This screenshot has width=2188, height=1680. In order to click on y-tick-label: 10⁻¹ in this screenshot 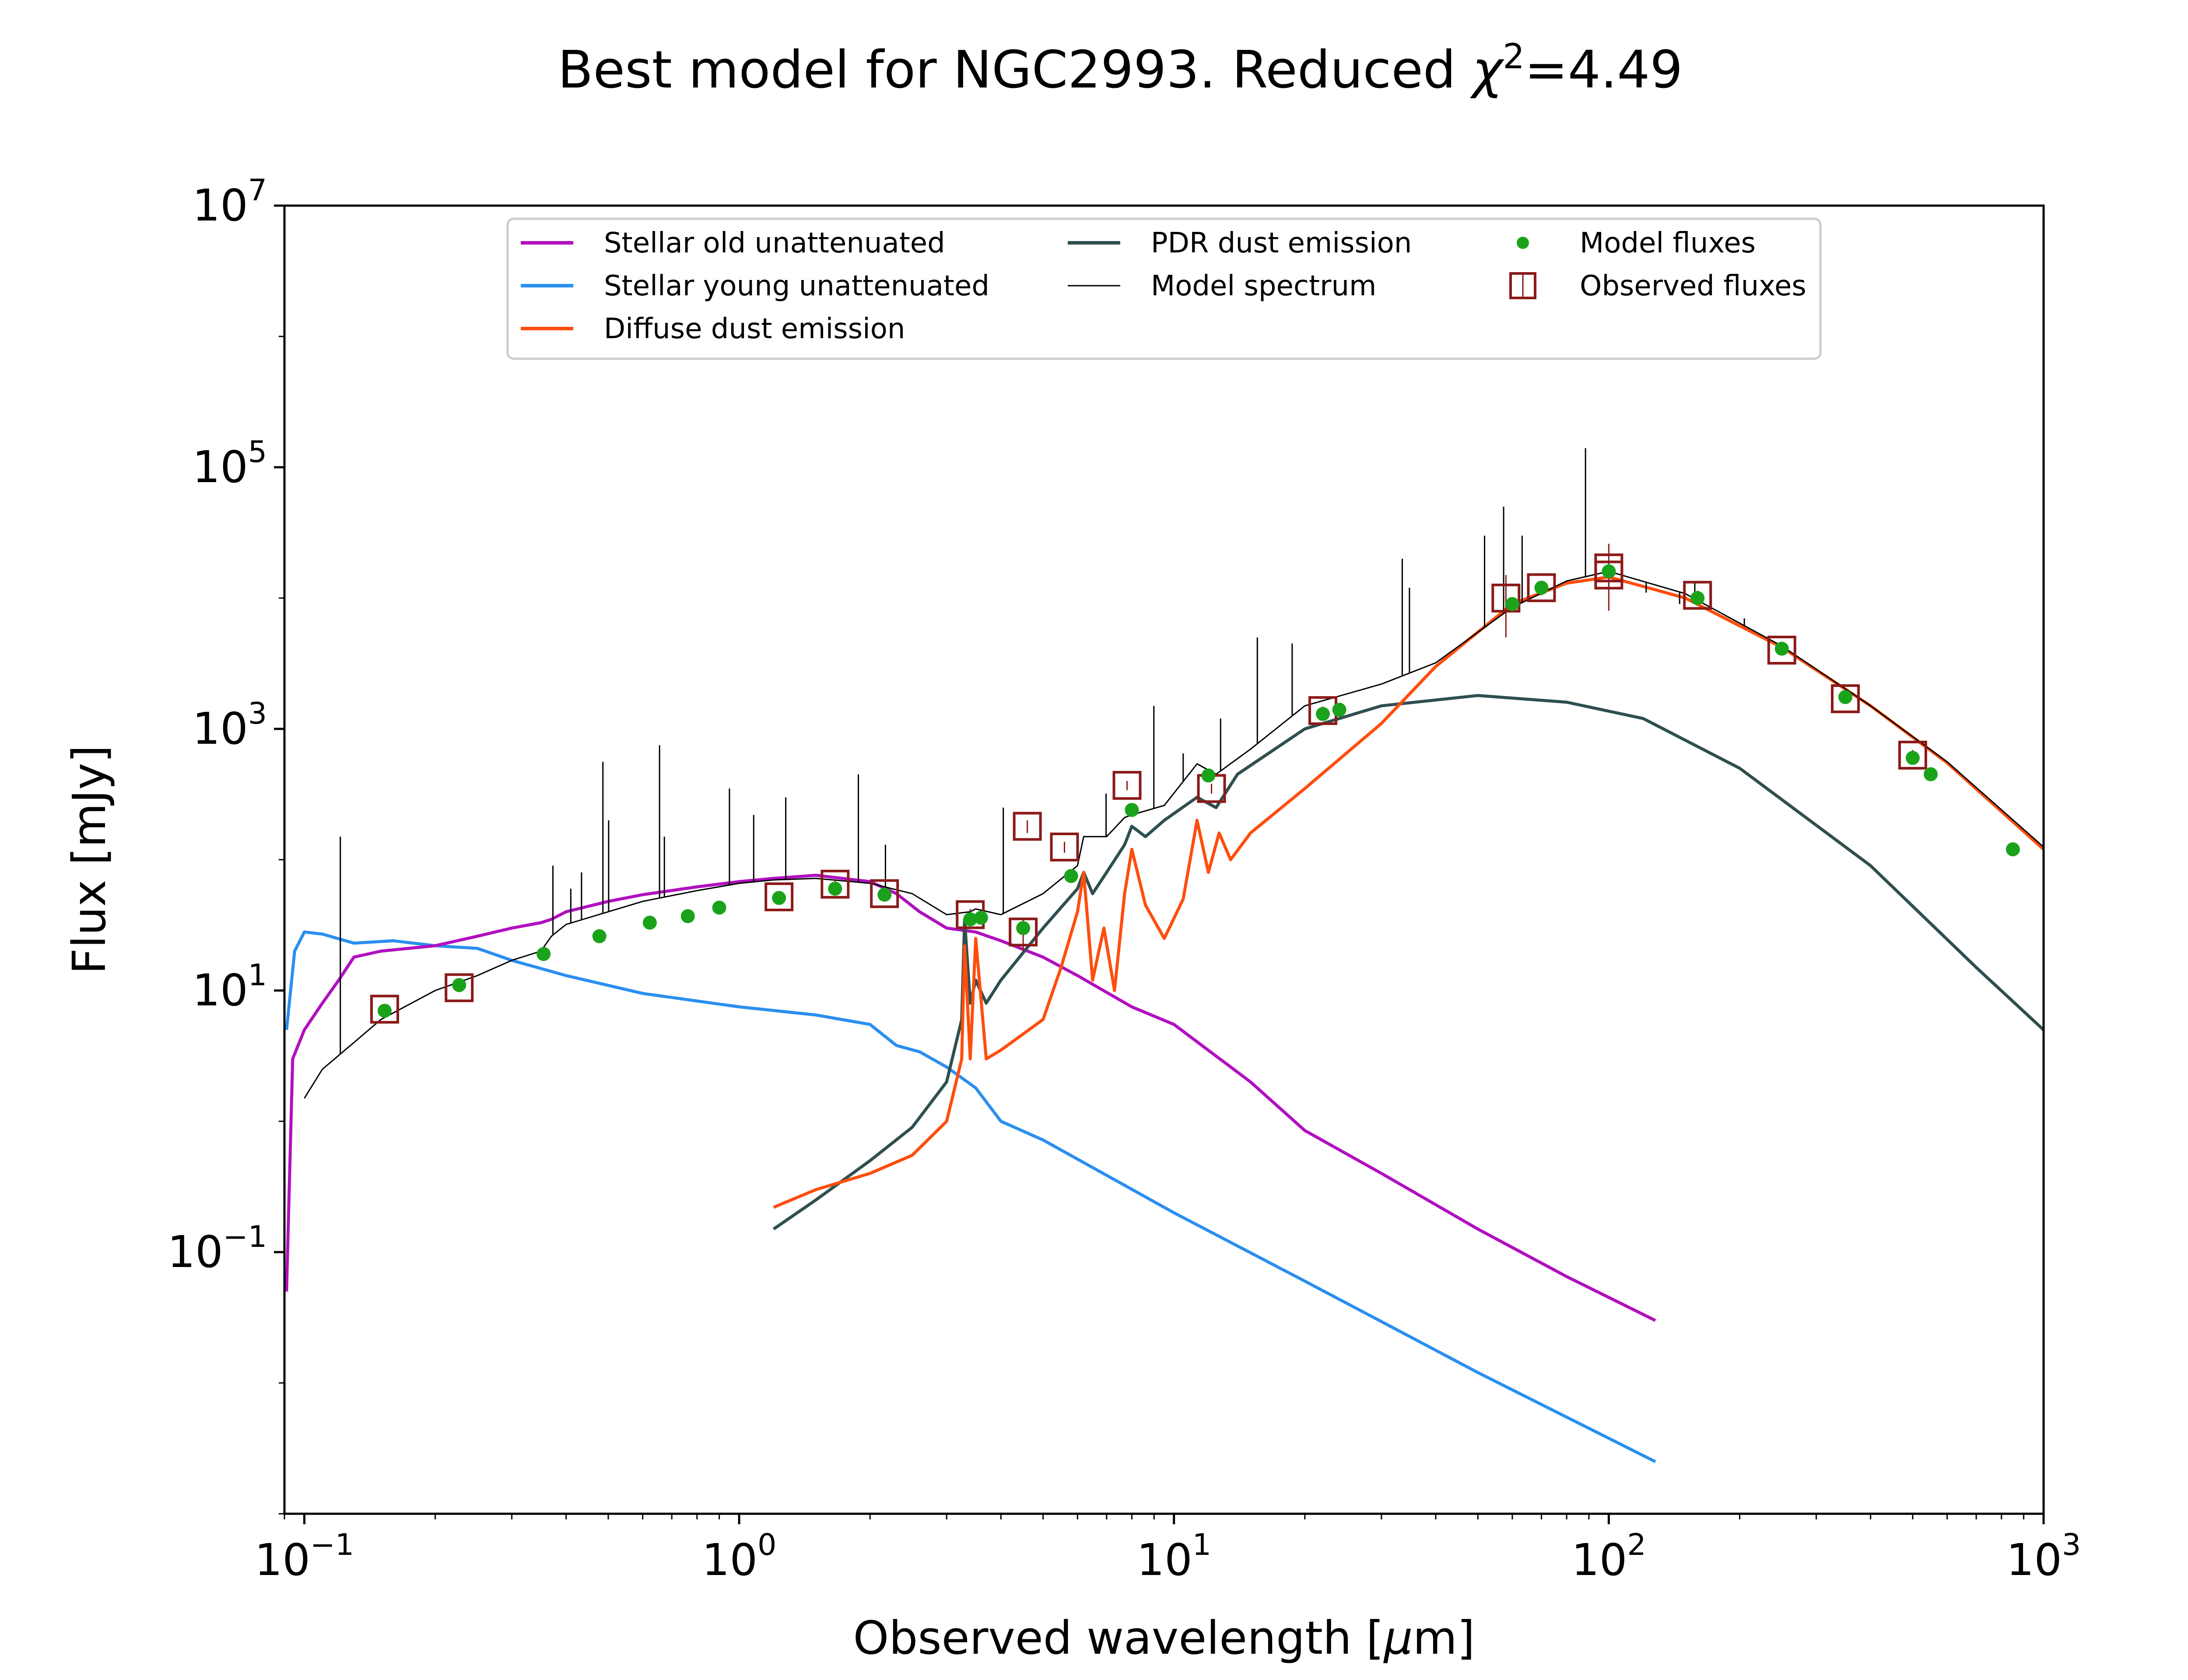, I will do `click(217, 1249)`.